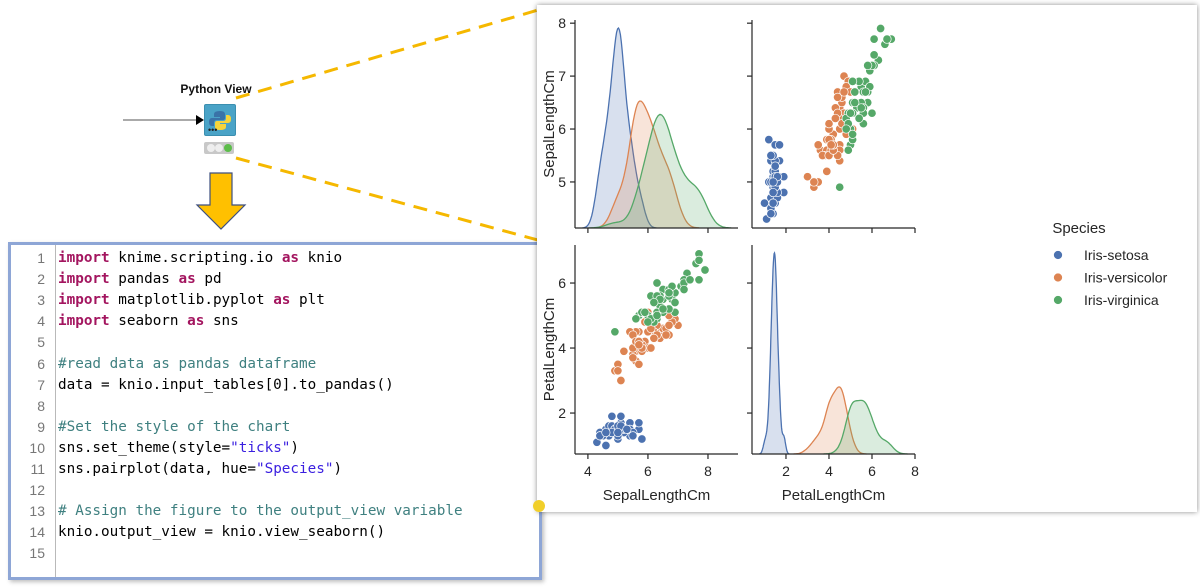 This screenshot has width=1200, height=588. What do you see at coordinates (562, 182) in the screenshot?
I see `y-tick-label: 5` at bounding box center [562, 182].